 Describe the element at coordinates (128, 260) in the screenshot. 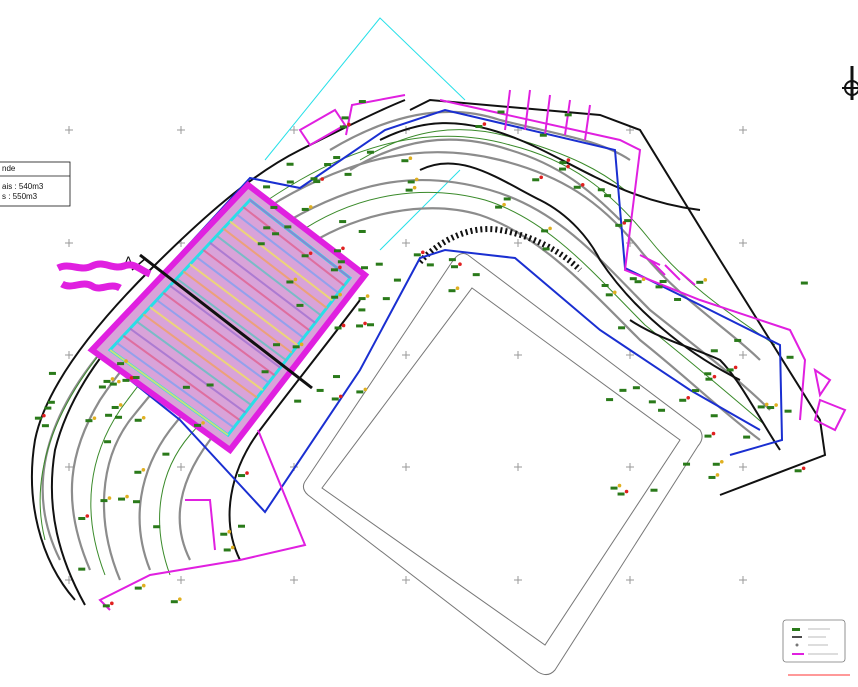

I see `section-label: A` at that location.